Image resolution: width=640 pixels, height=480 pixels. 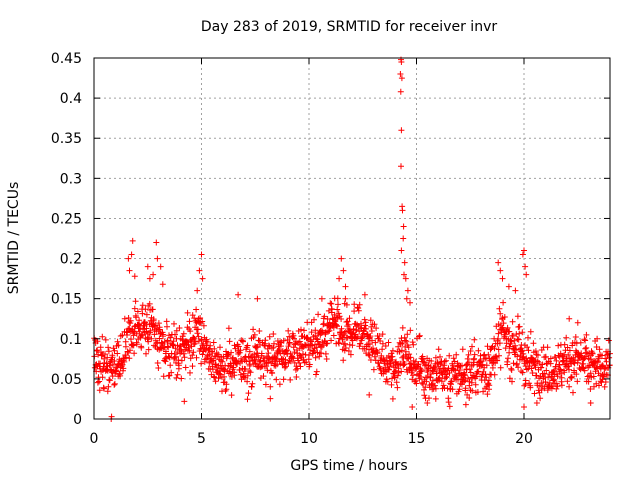 What do you see at coordinates (71, 340) in the screenshot?
I see `y-tick-label: 0.1` at bounding box center [71, 340].